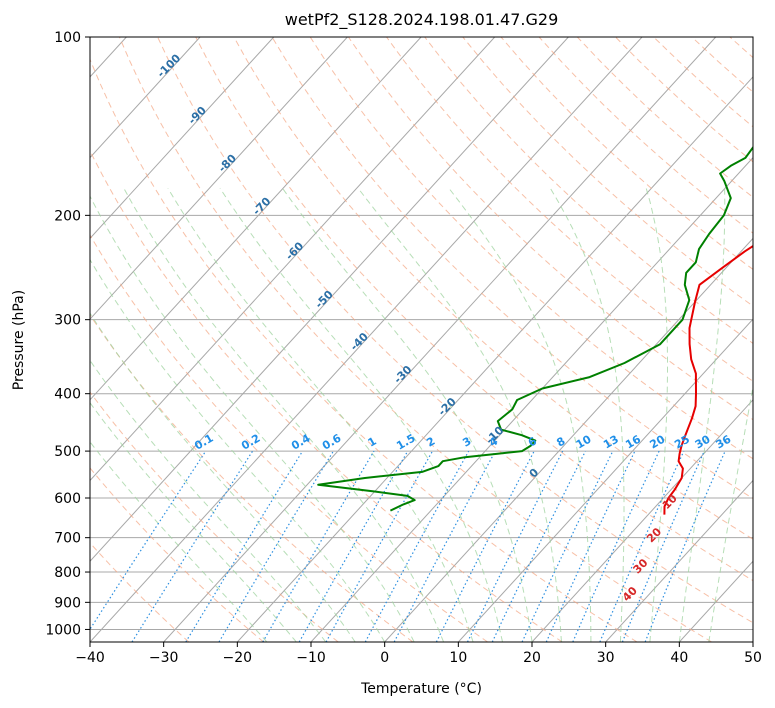  Describe the element at coordinates (611, 442) in the screenshot. I see `mixing-ratio-label: 13` at that location.